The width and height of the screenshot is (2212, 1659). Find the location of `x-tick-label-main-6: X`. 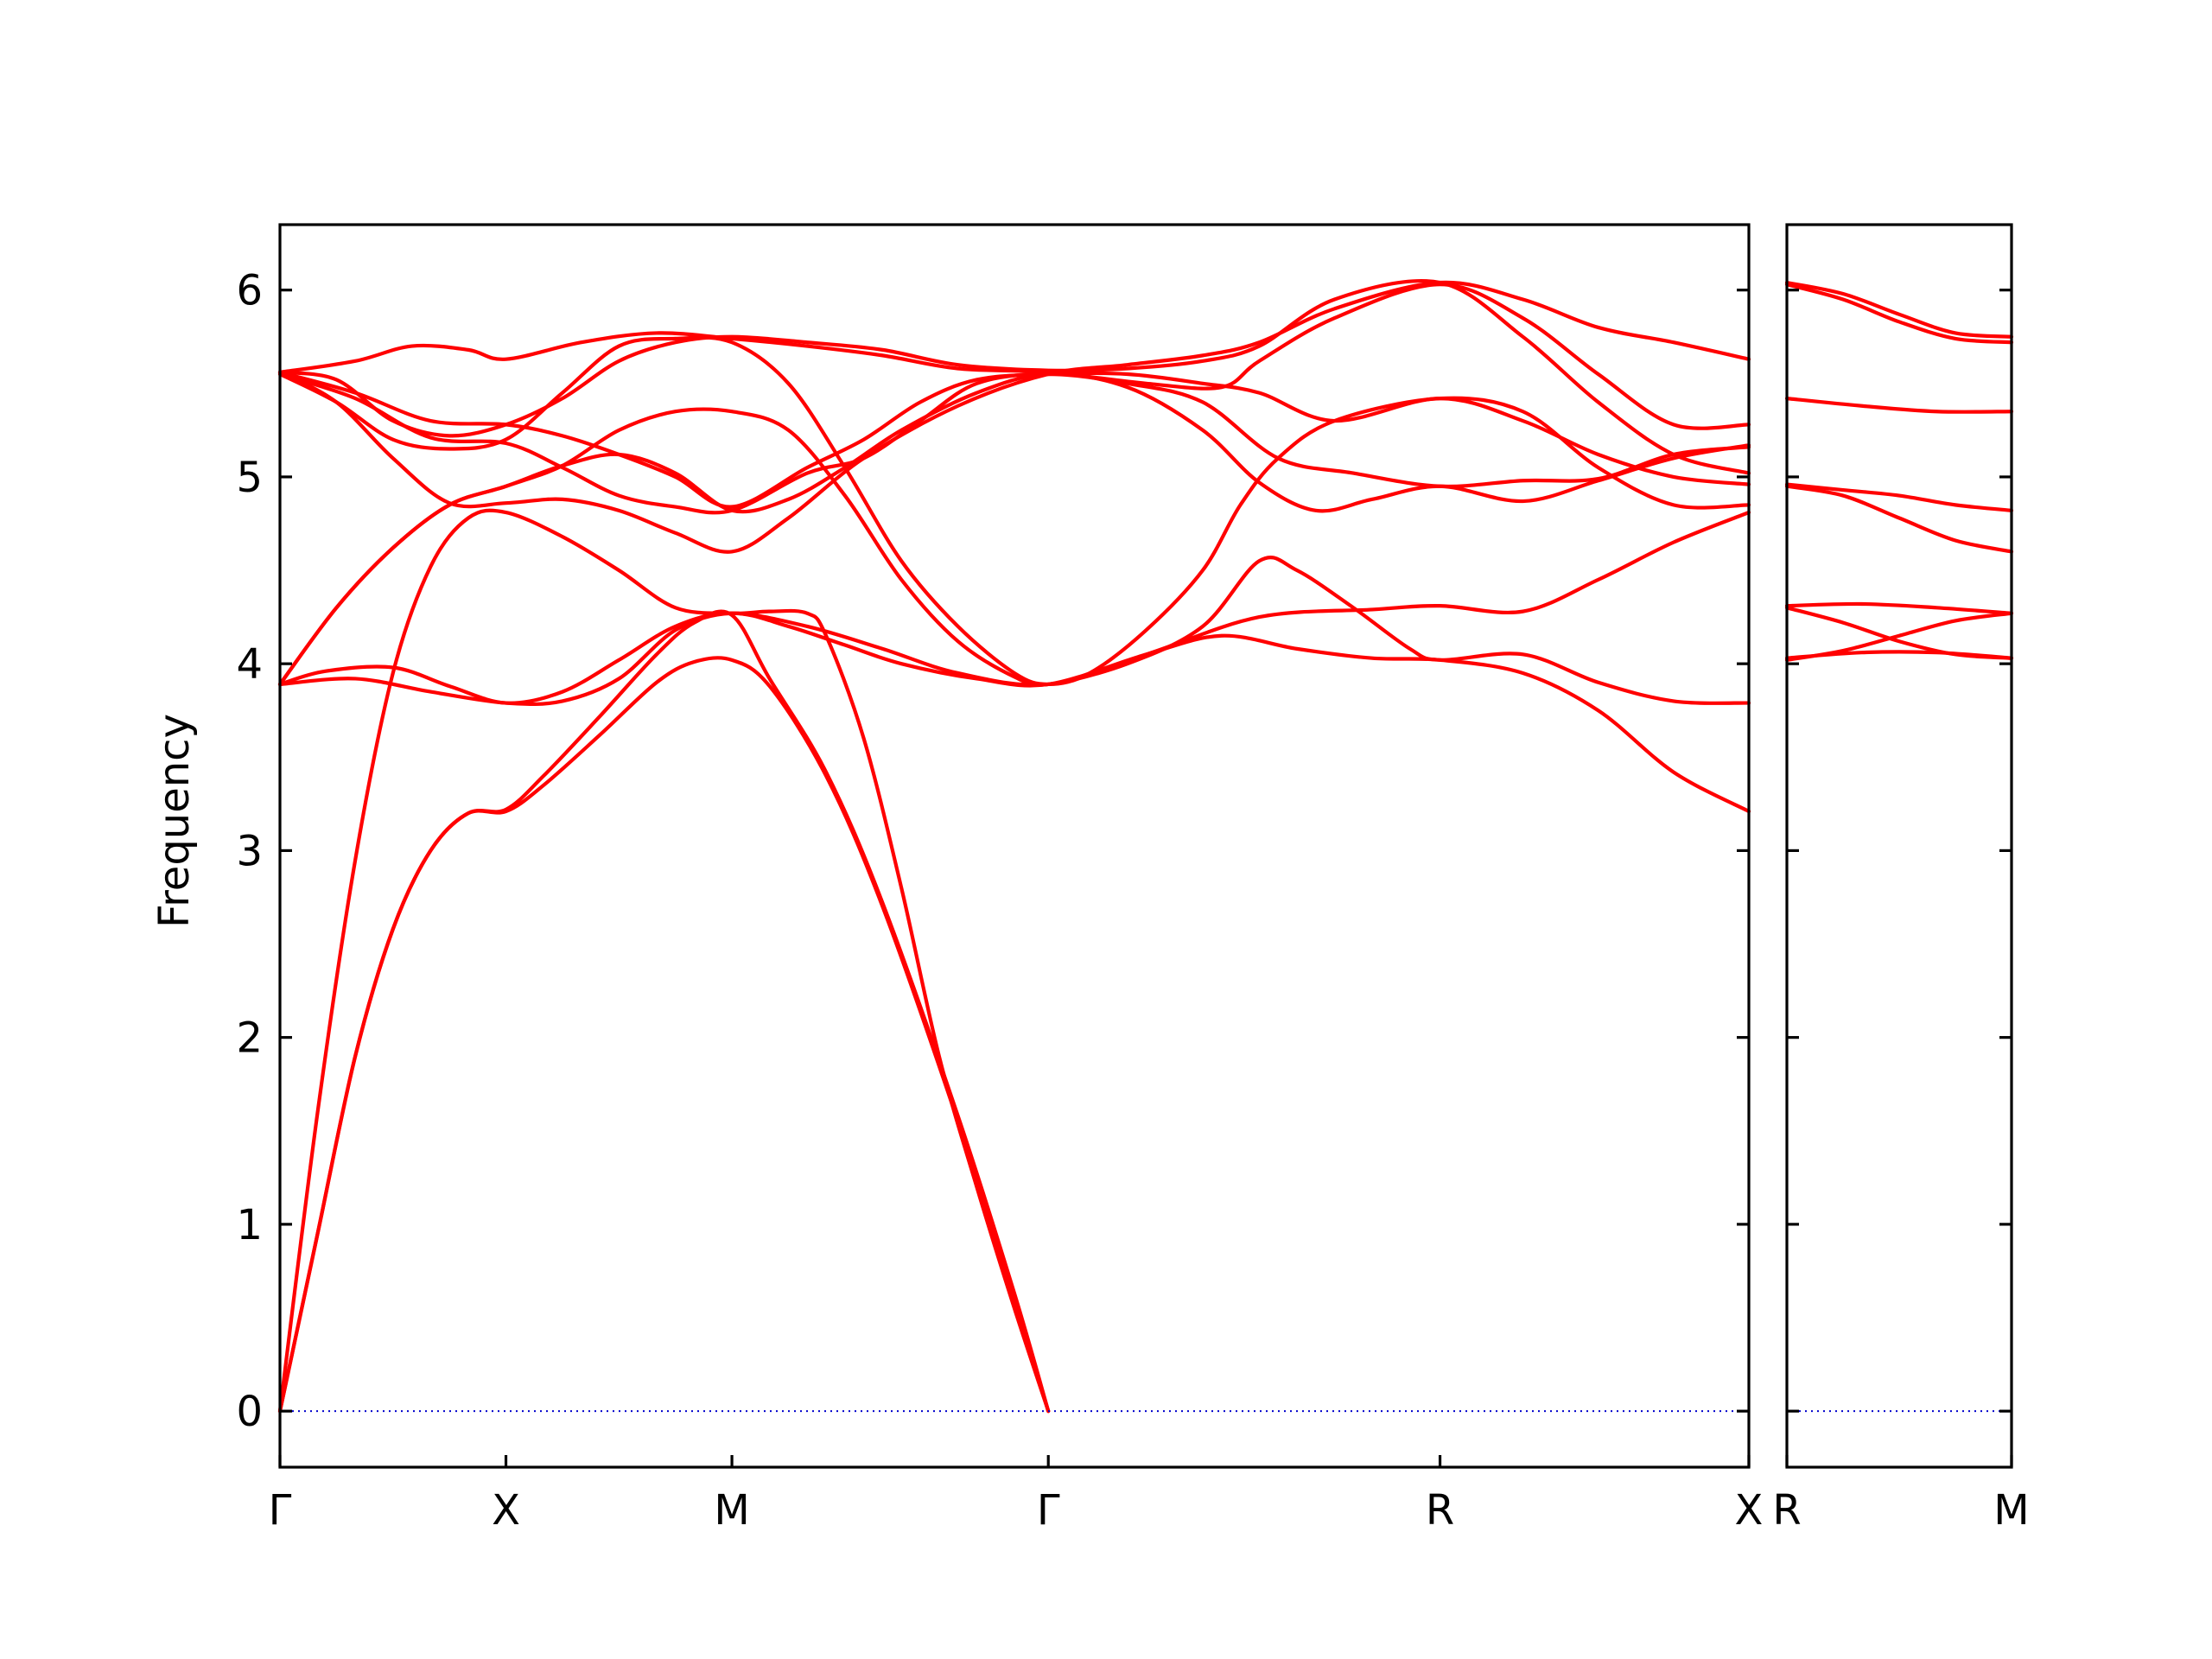

x-tick-label-main-6: X is located at coordinates (1749, 1510).